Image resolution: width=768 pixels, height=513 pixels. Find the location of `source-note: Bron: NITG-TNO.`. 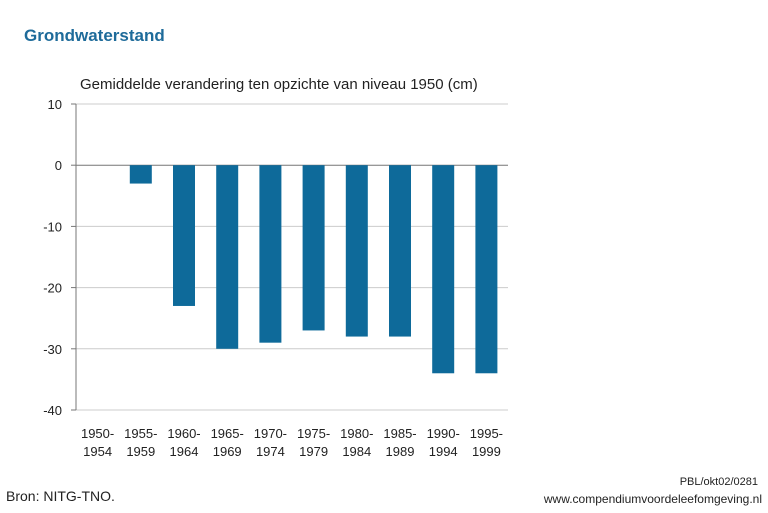

source-note: Bron: NITG-TNO. is located at coordinates (60, 496).